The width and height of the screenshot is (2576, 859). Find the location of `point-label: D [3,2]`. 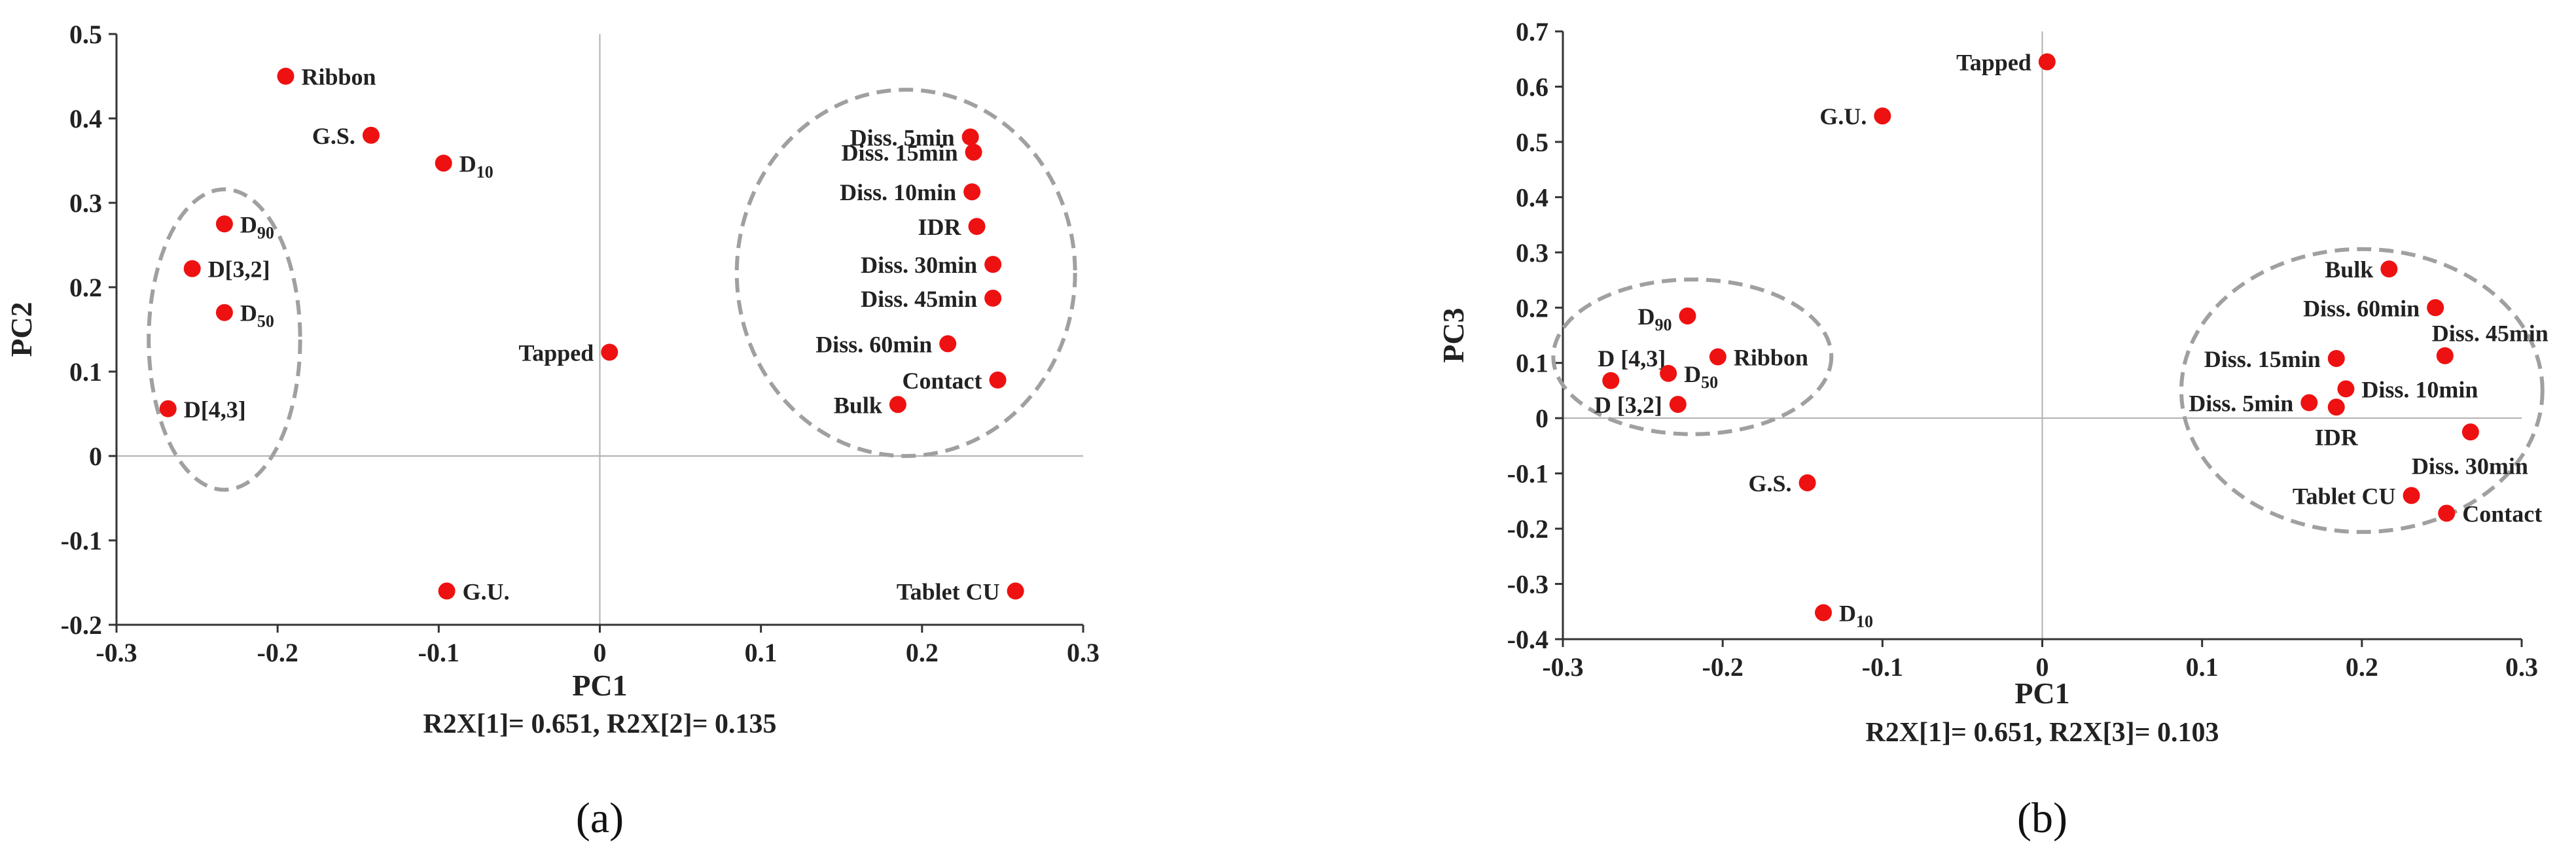

point-label: D [3,2] is located at coordinates (1628, 405).